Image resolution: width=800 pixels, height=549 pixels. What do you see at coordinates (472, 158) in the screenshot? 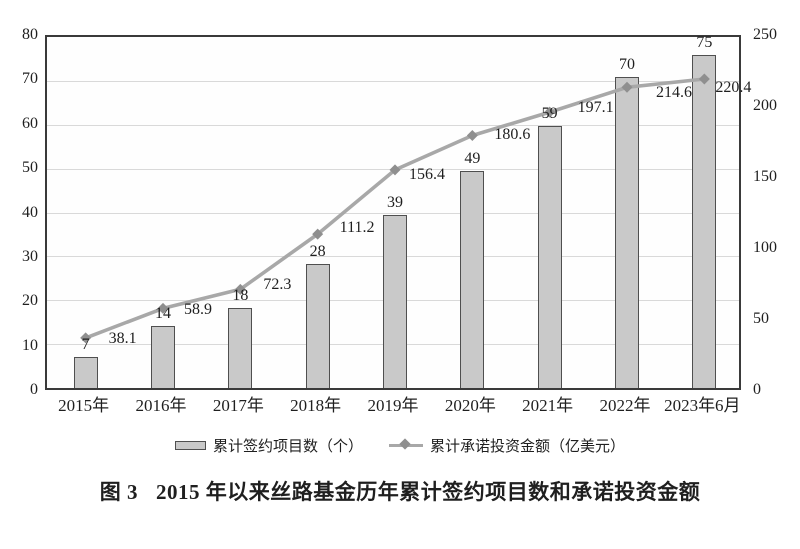
I see `bar-value-label: 49` at bounding box center [472, 158].